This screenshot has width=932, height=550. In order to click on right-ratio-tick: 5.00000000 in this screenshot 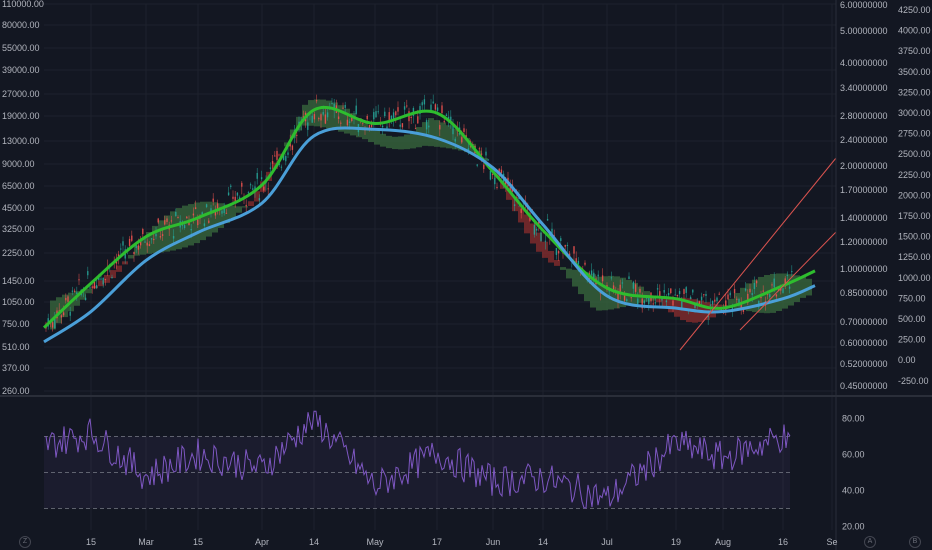, I will do `click(864, 31)`.